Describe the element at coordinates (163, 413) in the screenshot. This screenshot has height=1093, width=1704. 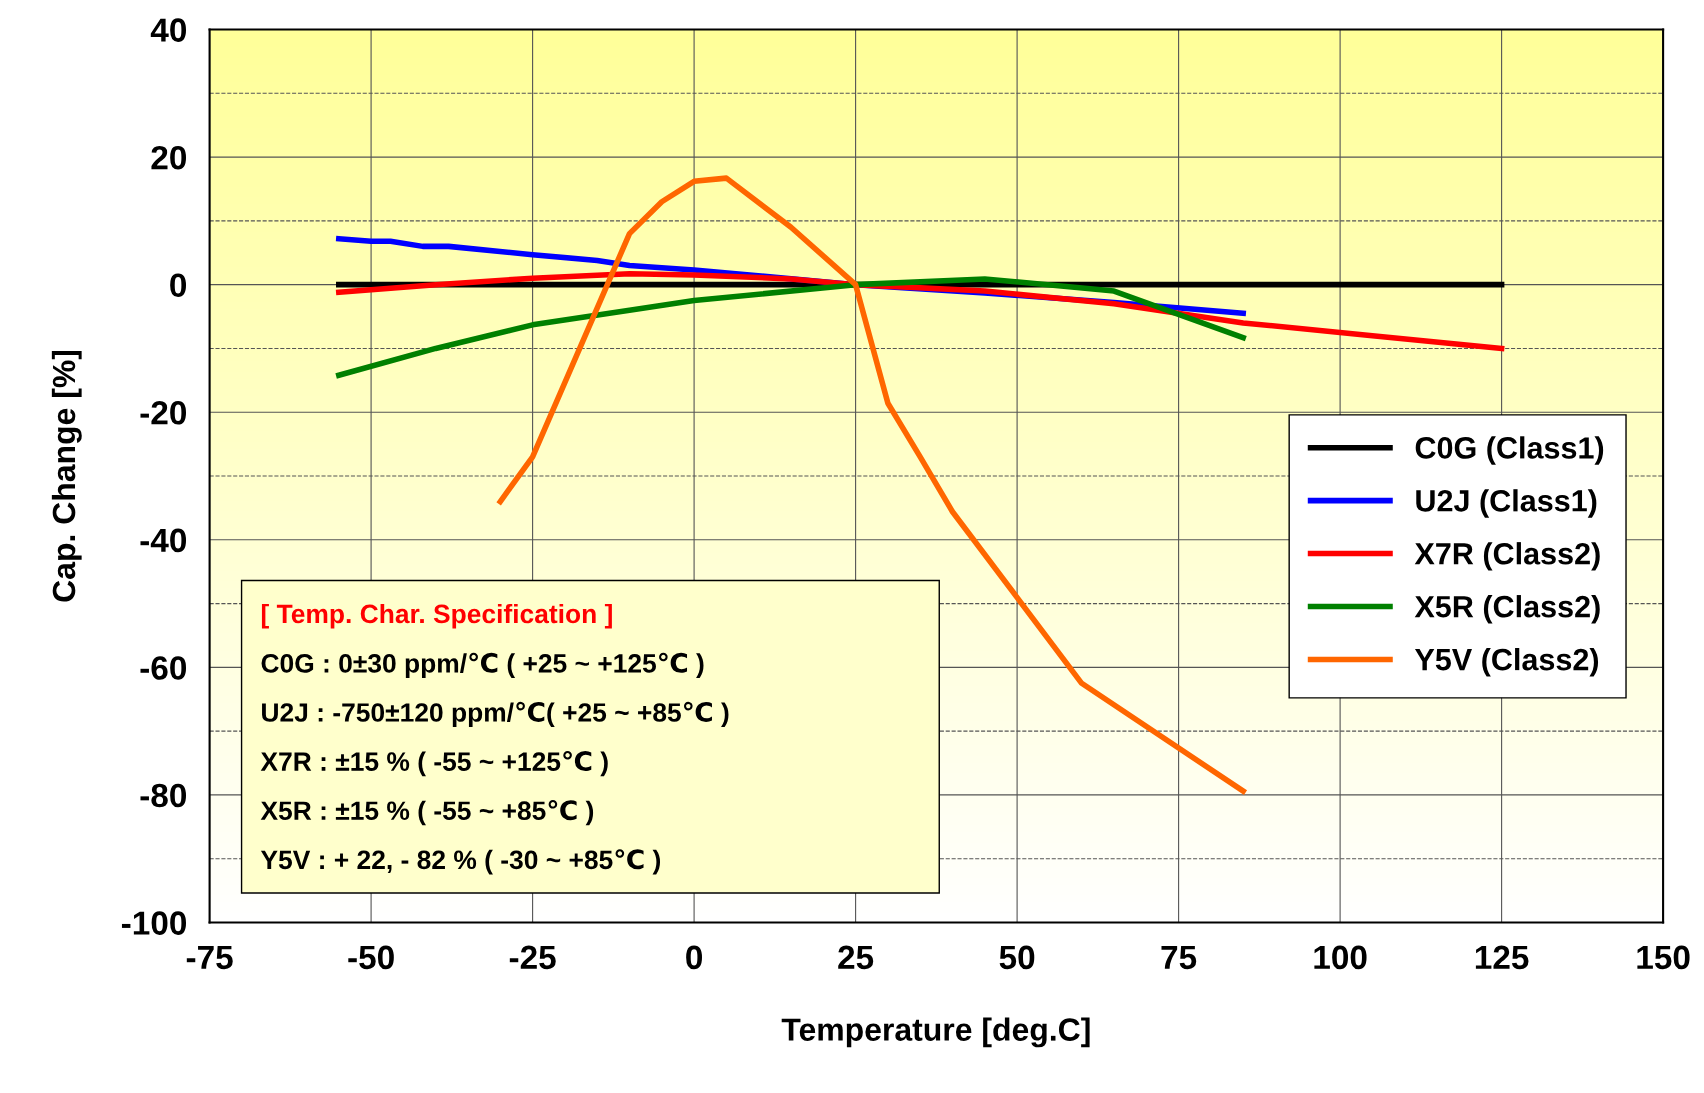
I see `y-tick-label: -20` at that location.